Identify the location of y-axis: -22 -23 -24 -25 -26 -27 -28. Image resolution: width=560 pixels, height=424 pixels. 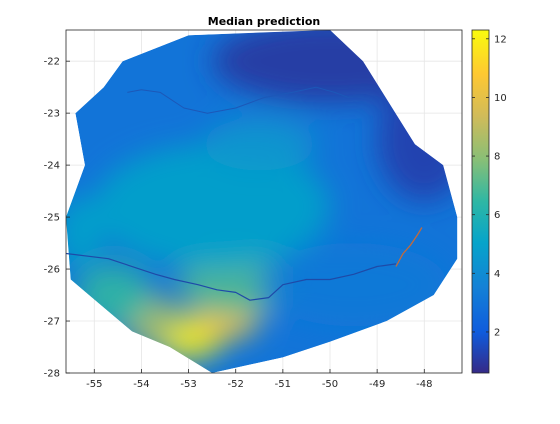
(57, 218).